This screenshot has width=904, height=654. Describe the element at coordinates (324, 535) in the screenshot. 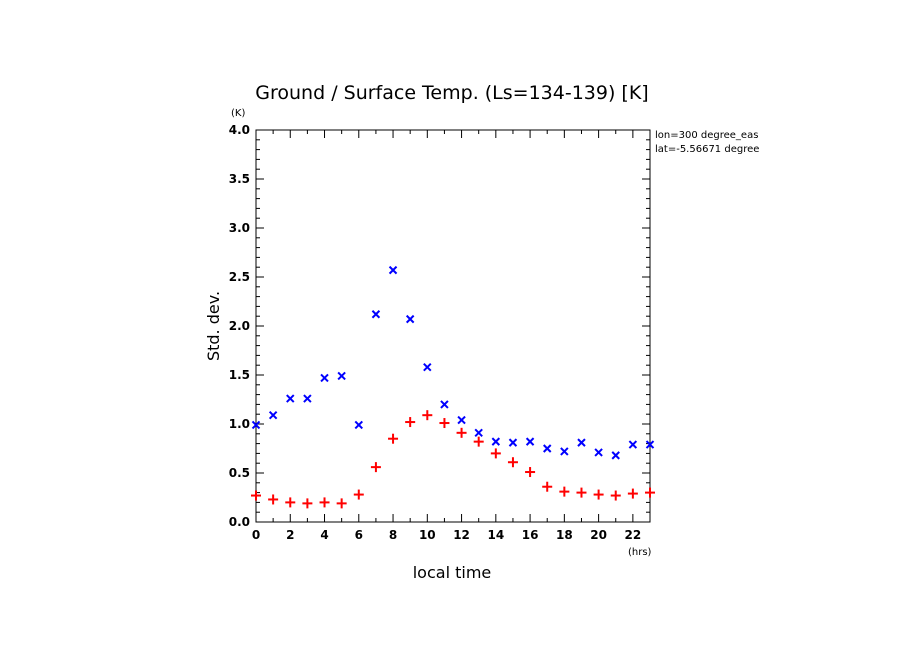

I see `x-tick-label: 4` at that location.